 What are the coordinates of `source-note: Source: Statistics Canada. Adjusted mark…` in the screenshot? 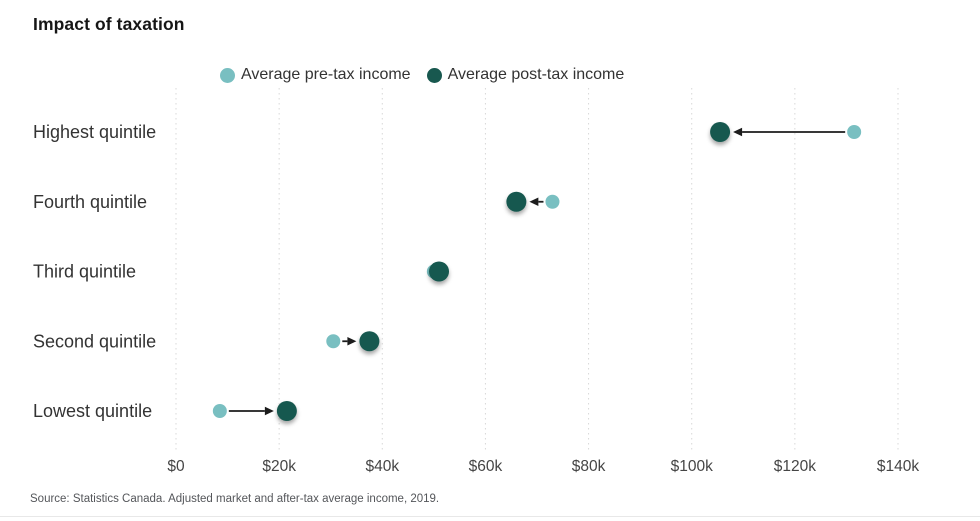 It's located at (235, 499).